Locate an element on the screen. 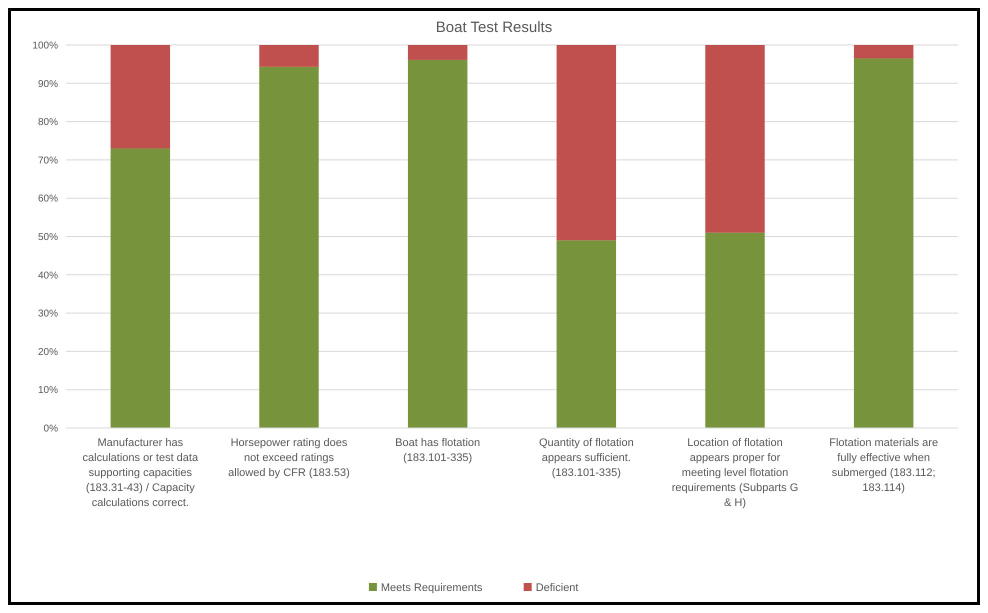 The image size is (988, 613). legend-label: Meets Requirements is located at coordinates (431, 588).